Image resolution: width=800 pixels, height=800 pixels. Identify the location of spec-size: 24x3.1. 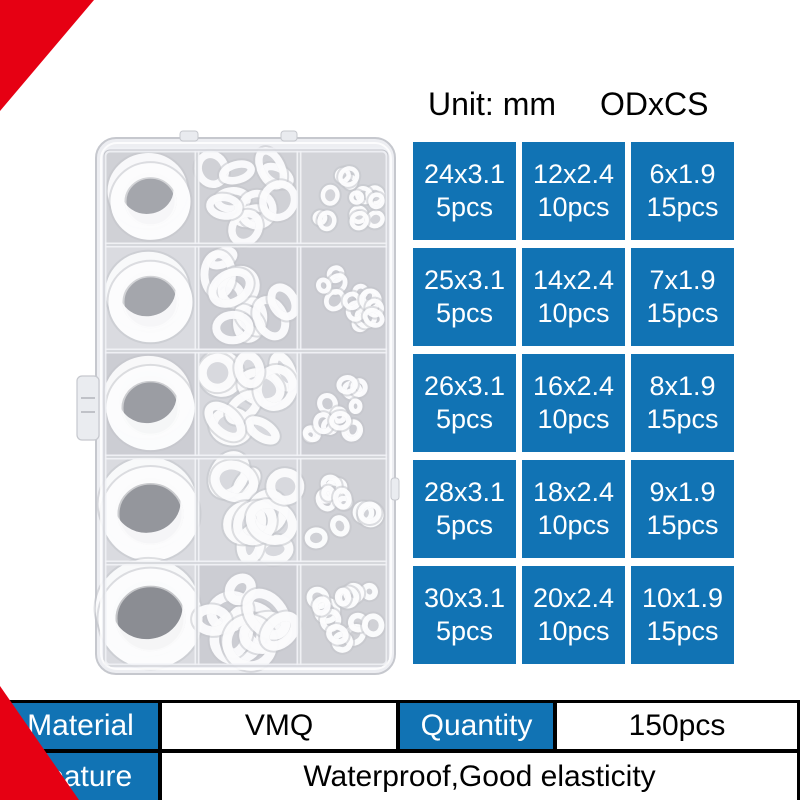
(464, 173).